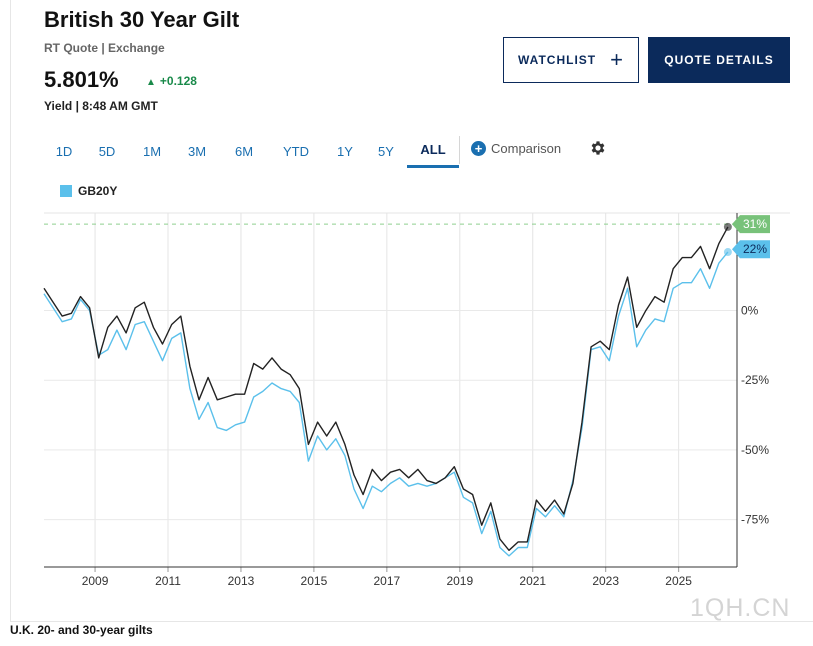 The height and width of the screenshot is (646, 813). I want to click on legend-label: GB20Y, so click(98, 191).